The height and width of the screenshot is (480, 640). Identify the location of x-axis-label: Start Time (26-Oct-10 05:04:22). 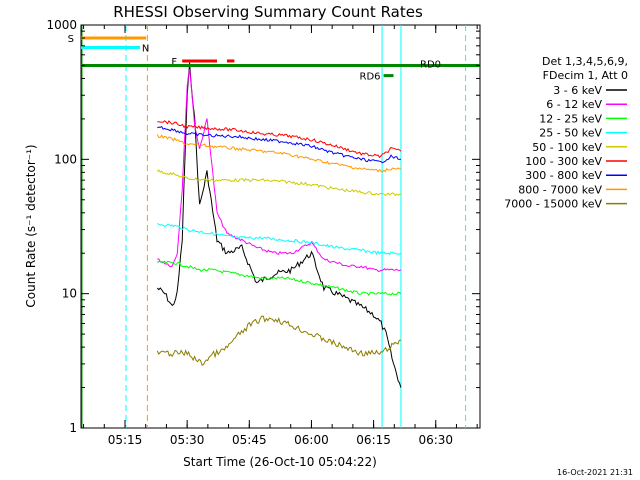
(280, 462).